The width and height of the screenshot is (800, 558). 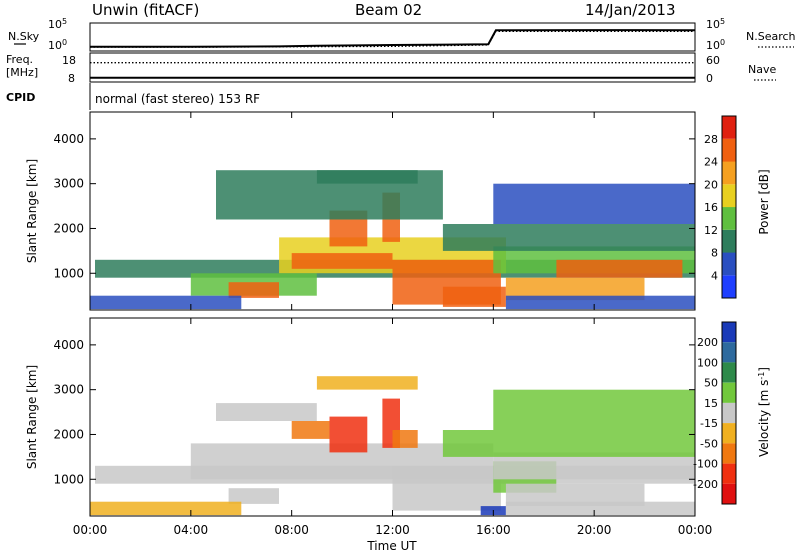 What do you see at coordinates (133, 96) in the screenshot?
I see `cpid-panel: CPID normal (fast stereo) 153 RF` at bounding box center [133, 96].